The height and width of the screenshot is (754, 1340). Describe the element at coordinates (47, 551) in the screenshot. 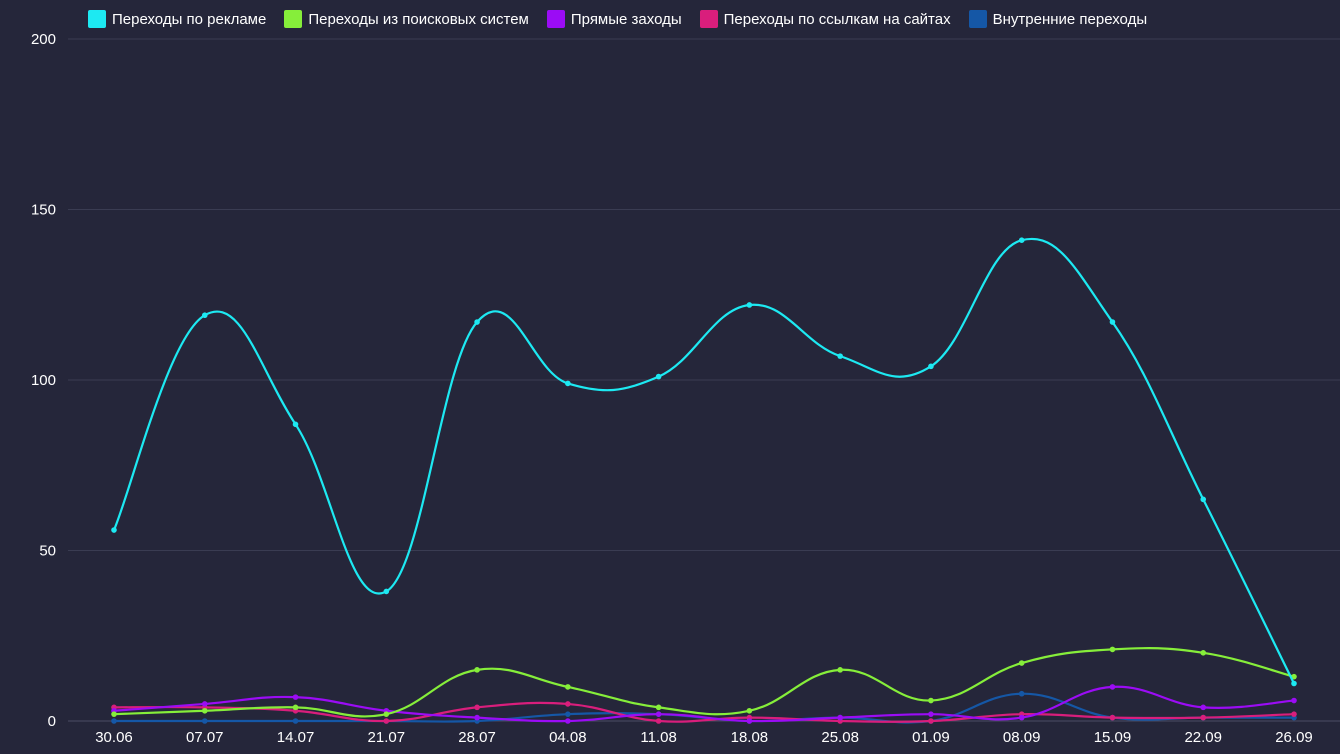

I see `y-tick-label: 50` at that location.